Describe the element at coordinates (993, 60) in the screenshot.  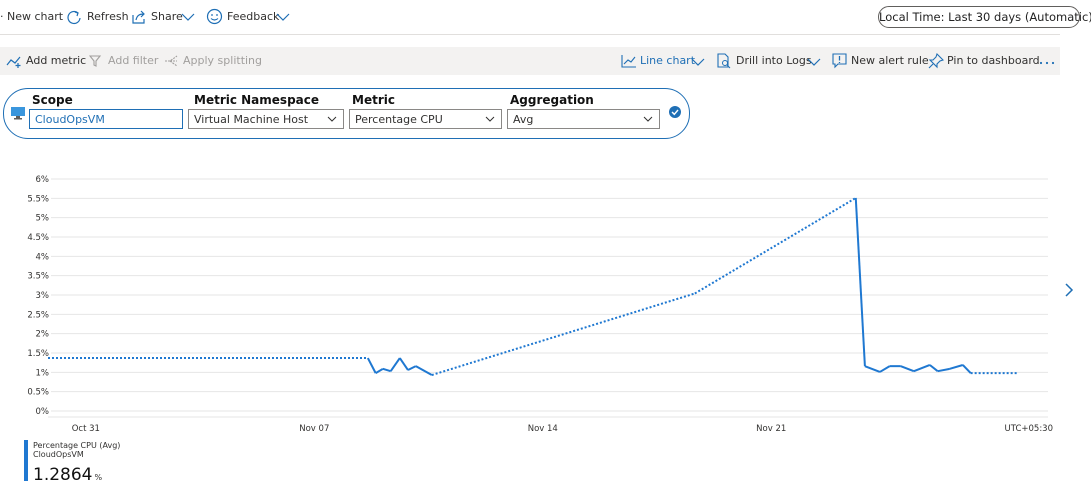
I see `pin-to-dashboard-button: Pin to dashboard` at that location.